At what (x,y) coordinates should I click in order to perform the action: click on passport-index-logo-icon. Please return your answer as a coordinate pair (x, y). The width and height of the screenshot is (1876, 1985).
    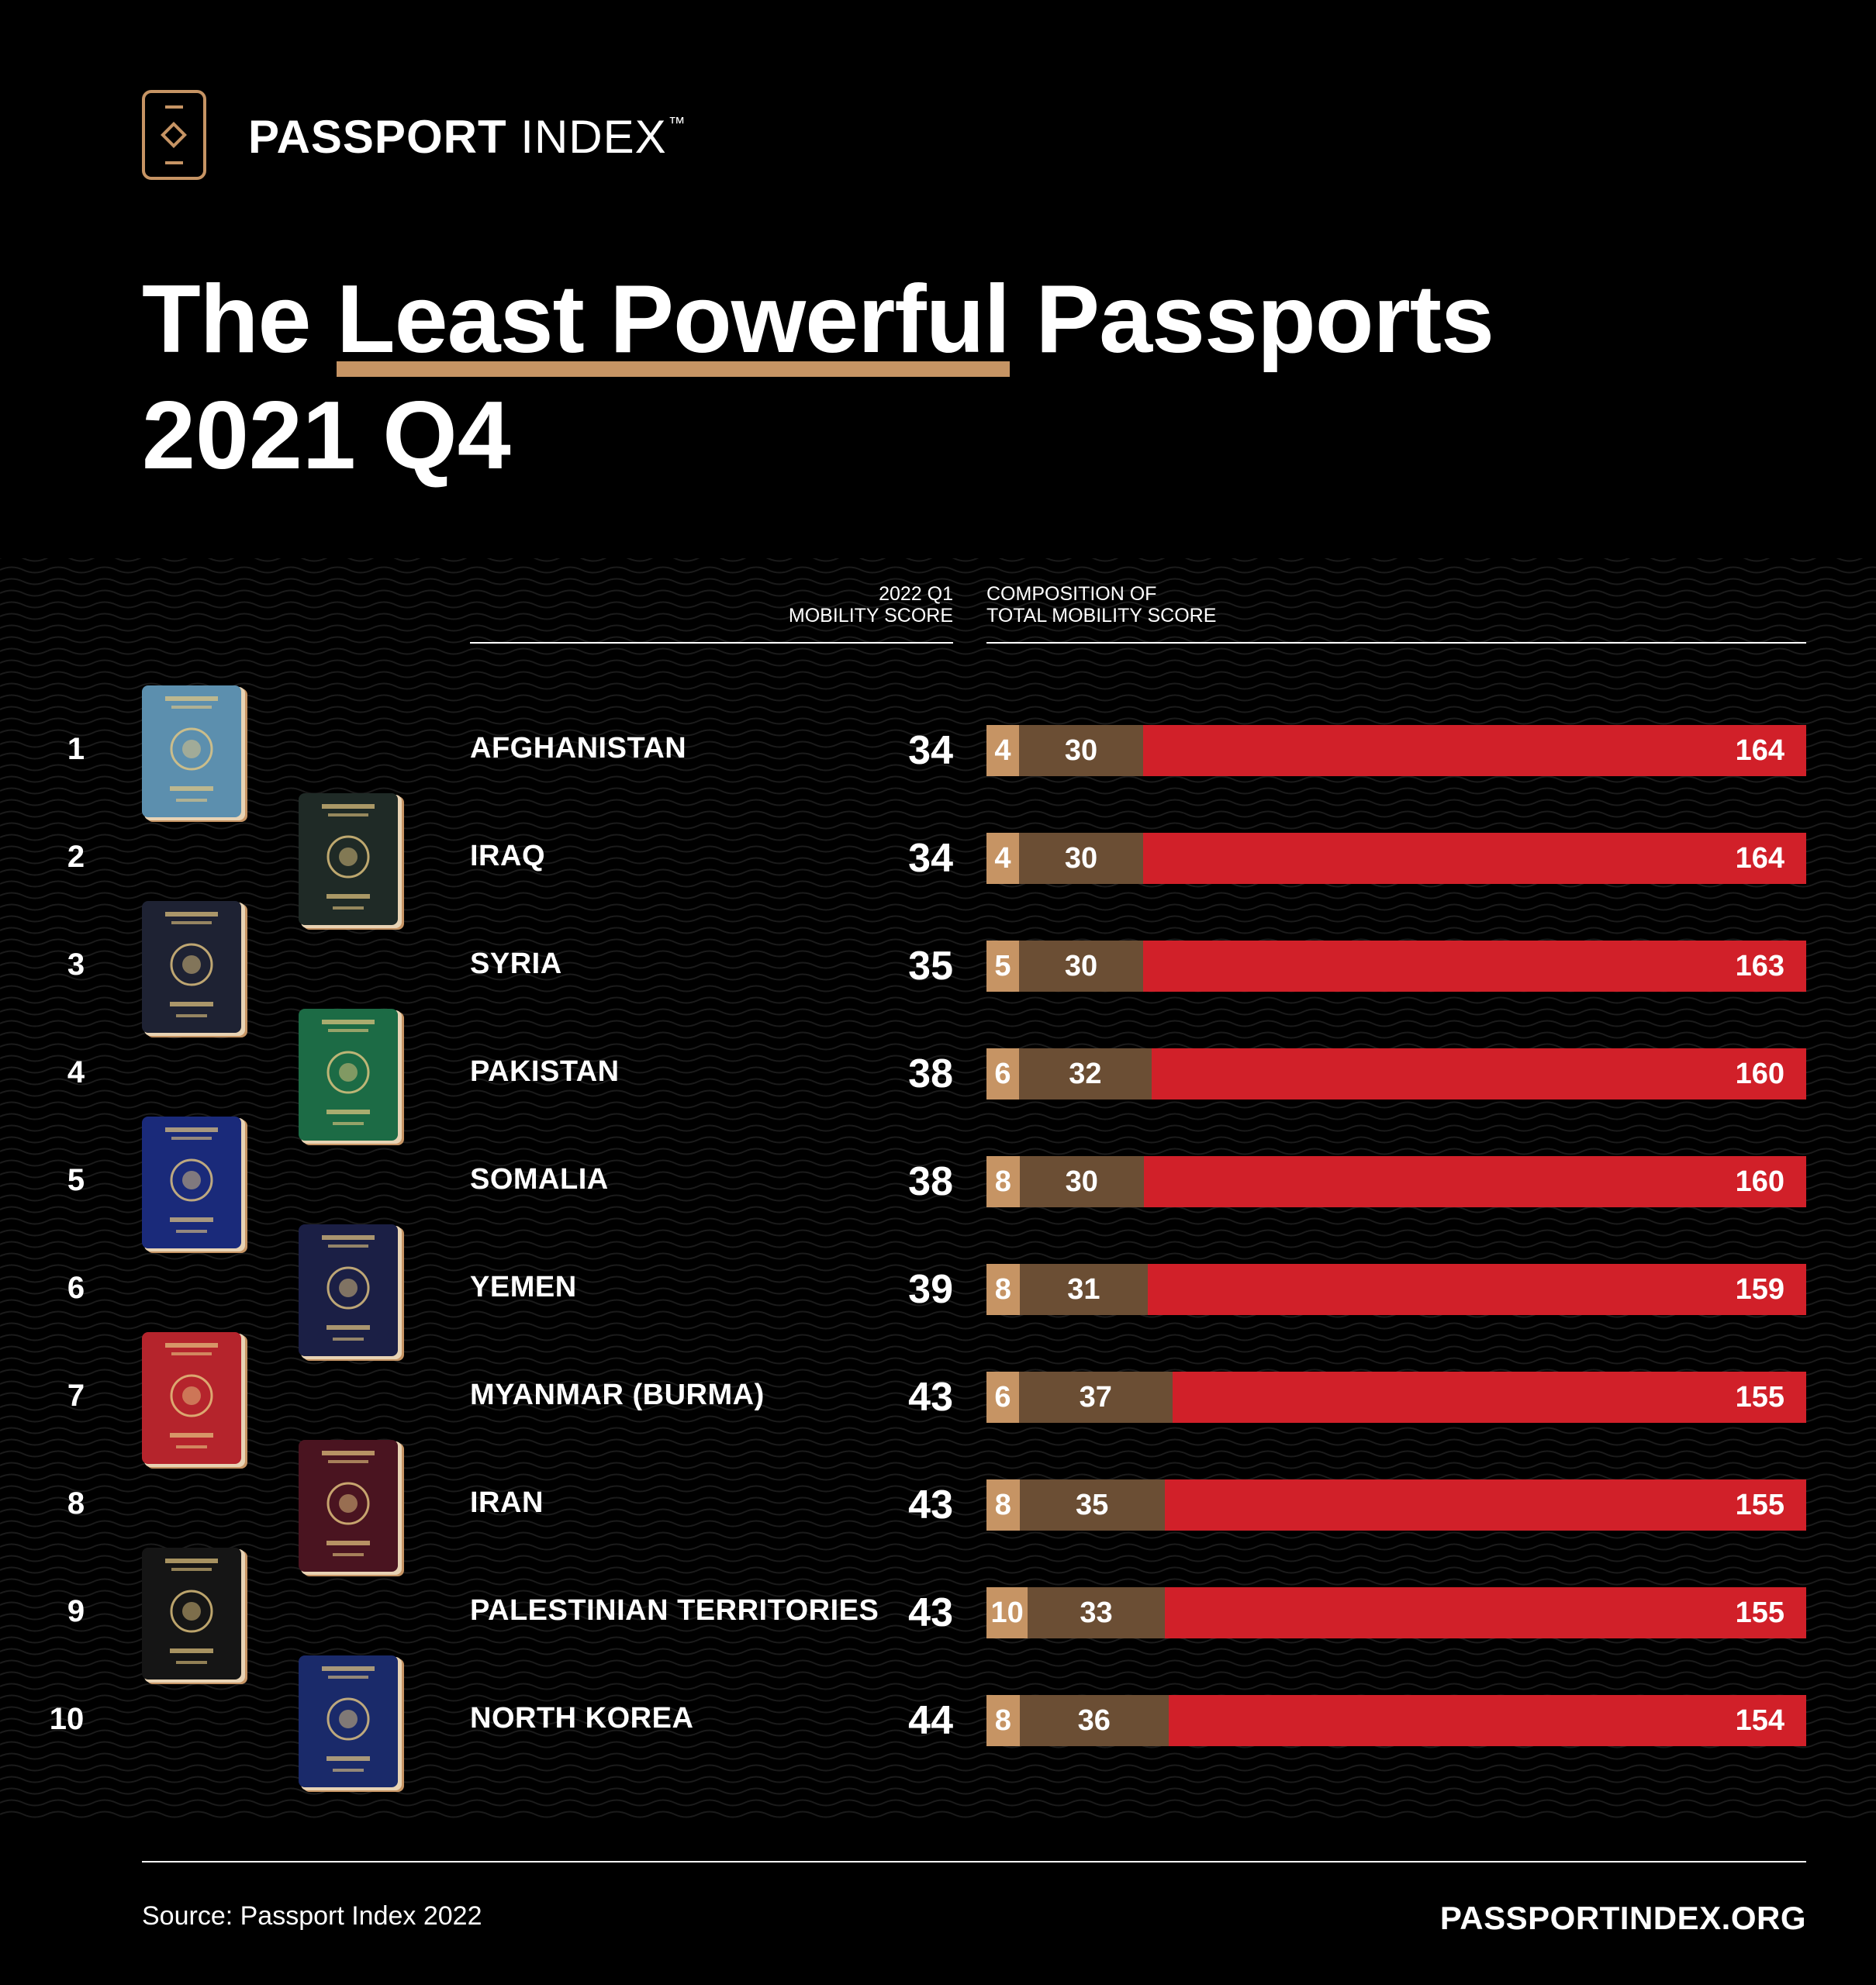
    Looking at the image, I should click on (174, 135).